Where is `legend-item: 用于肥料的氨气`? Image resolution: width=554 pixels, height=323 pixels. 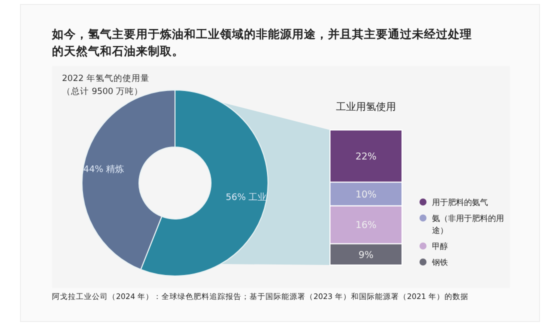 legend-item: 用于肥料的氨气 is located at coordinates (454, 202).